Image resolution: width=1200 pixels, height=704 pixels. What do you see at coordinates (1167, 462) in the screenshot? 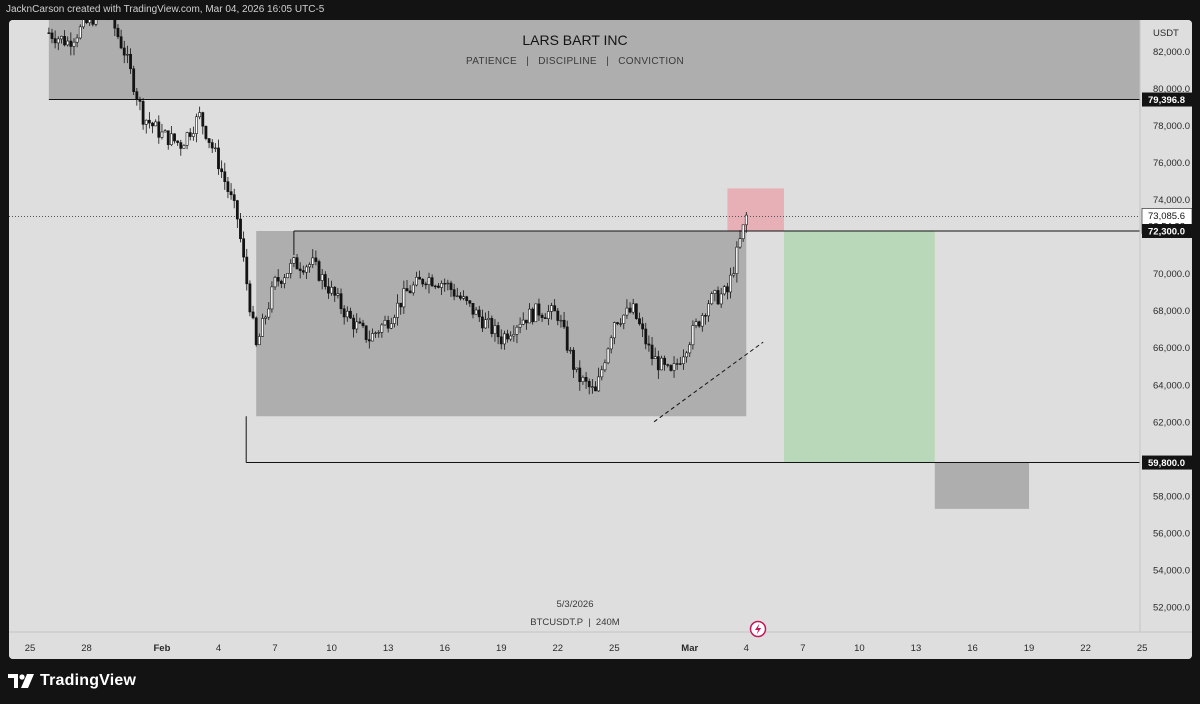
I see `target-label: 59,800.0` at bounding box center [1167, 462].